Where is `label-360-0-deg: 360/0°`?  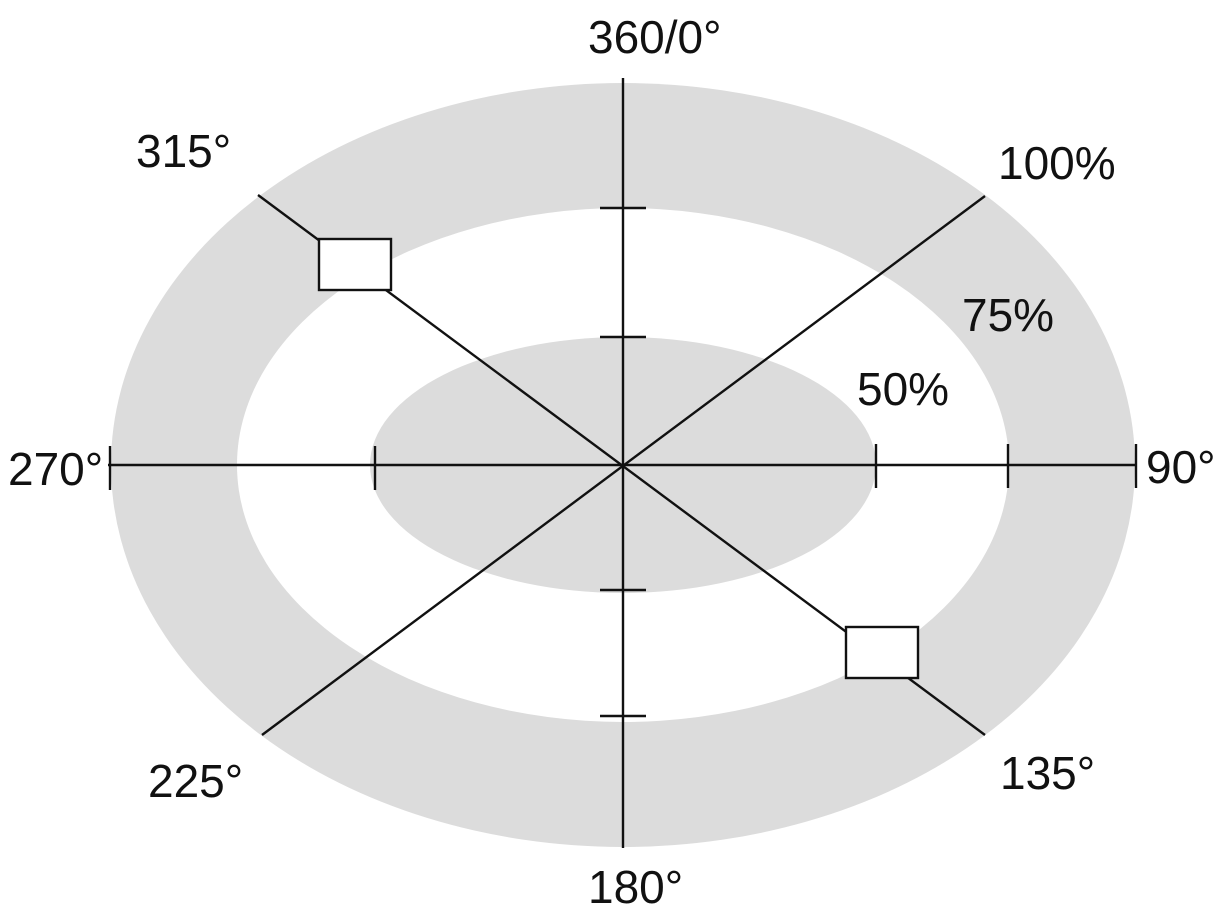 label-360-0-deg: 360/0° is located at coordinates (655, 37).